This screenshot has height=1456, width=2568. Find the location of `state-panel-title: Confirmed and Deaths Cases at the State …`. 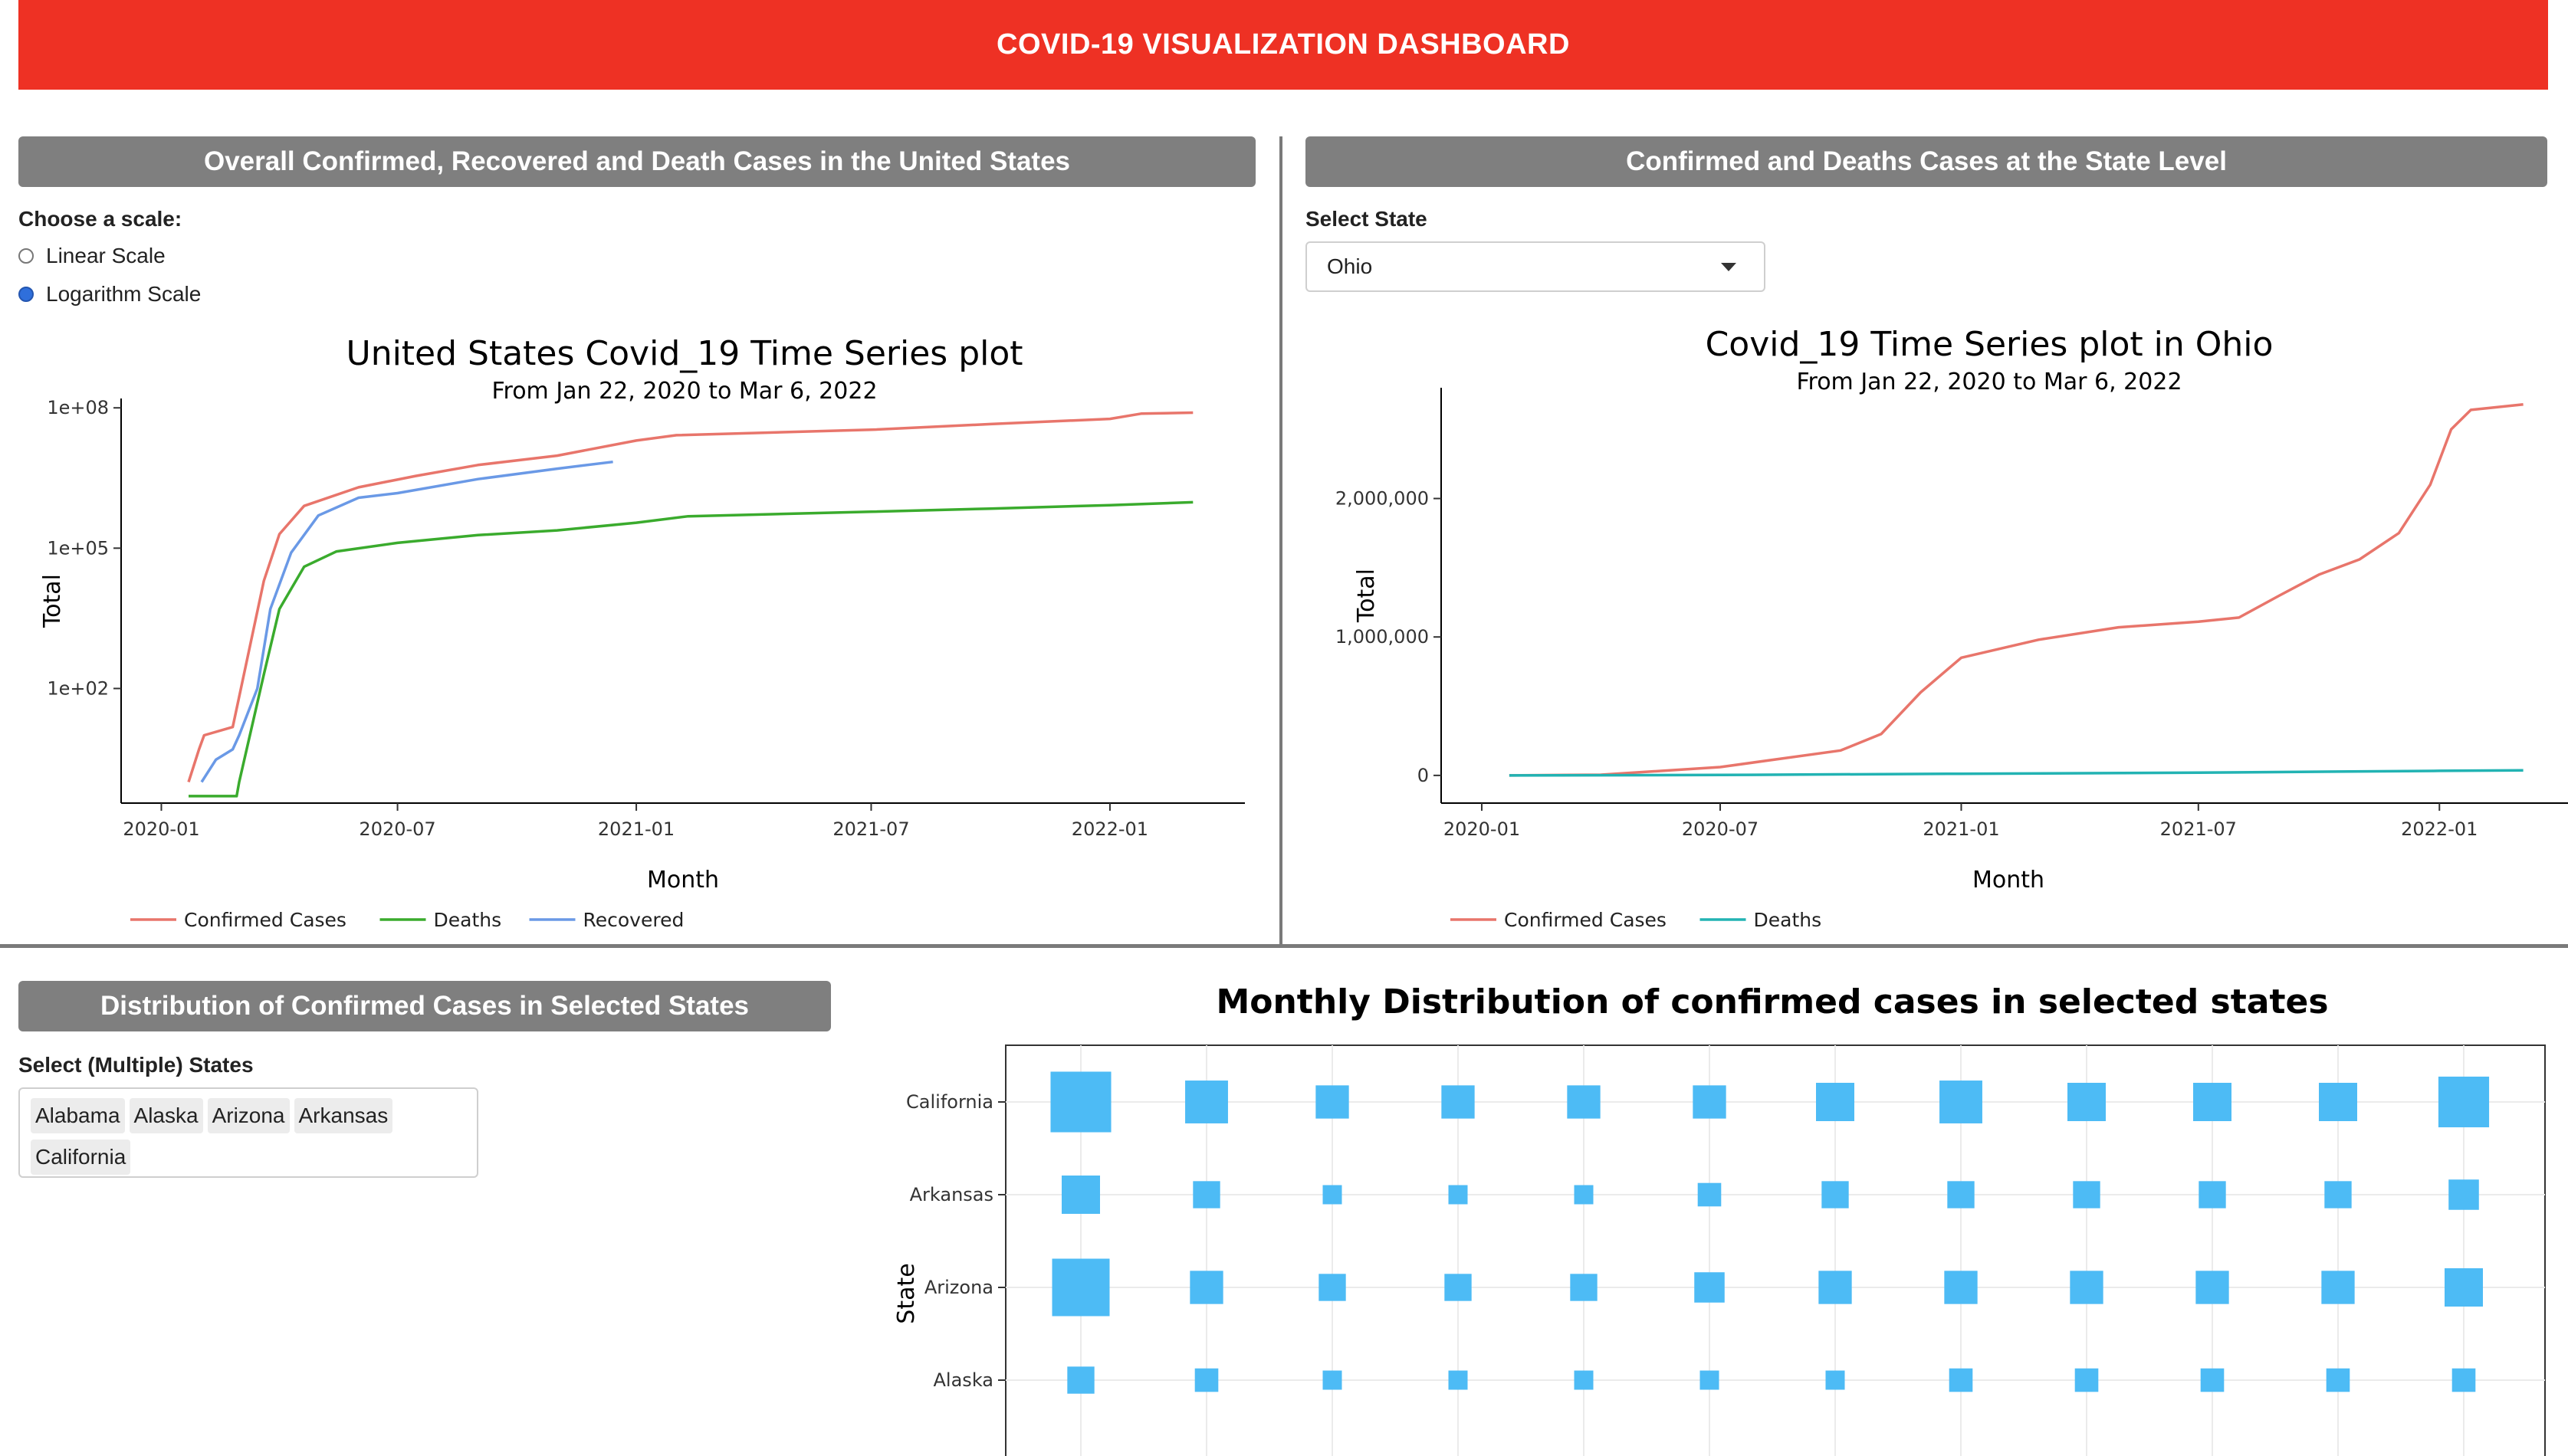

state-panel-title: Confirmed and Deaths Cases at the State … is located at coordinates (1926, 161).